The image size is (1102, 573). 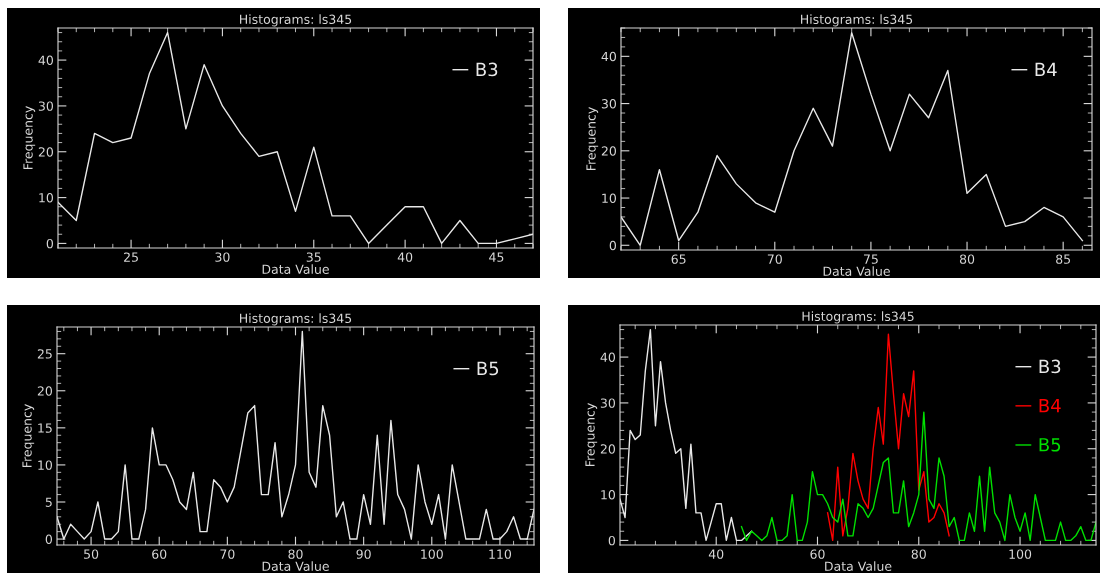 I want to click on x-tick-label: 75, so click(x=870, y=259).